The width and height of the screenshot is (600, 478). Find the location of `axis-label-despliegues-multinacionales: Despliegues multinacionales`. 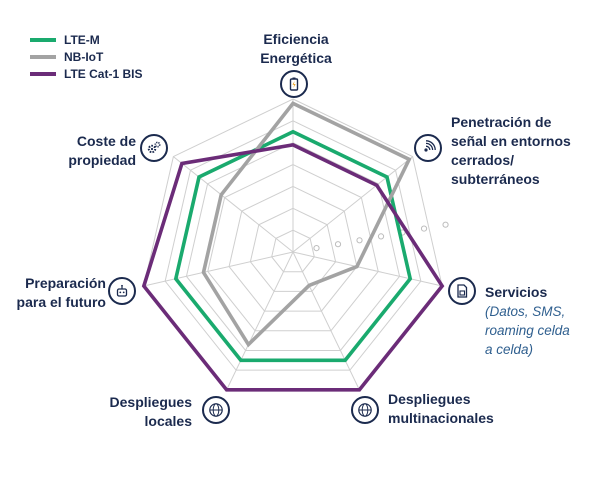

axis-label-despliegues-multinacionales: Despliegues multinacionales is located at coordinates (463, 409).